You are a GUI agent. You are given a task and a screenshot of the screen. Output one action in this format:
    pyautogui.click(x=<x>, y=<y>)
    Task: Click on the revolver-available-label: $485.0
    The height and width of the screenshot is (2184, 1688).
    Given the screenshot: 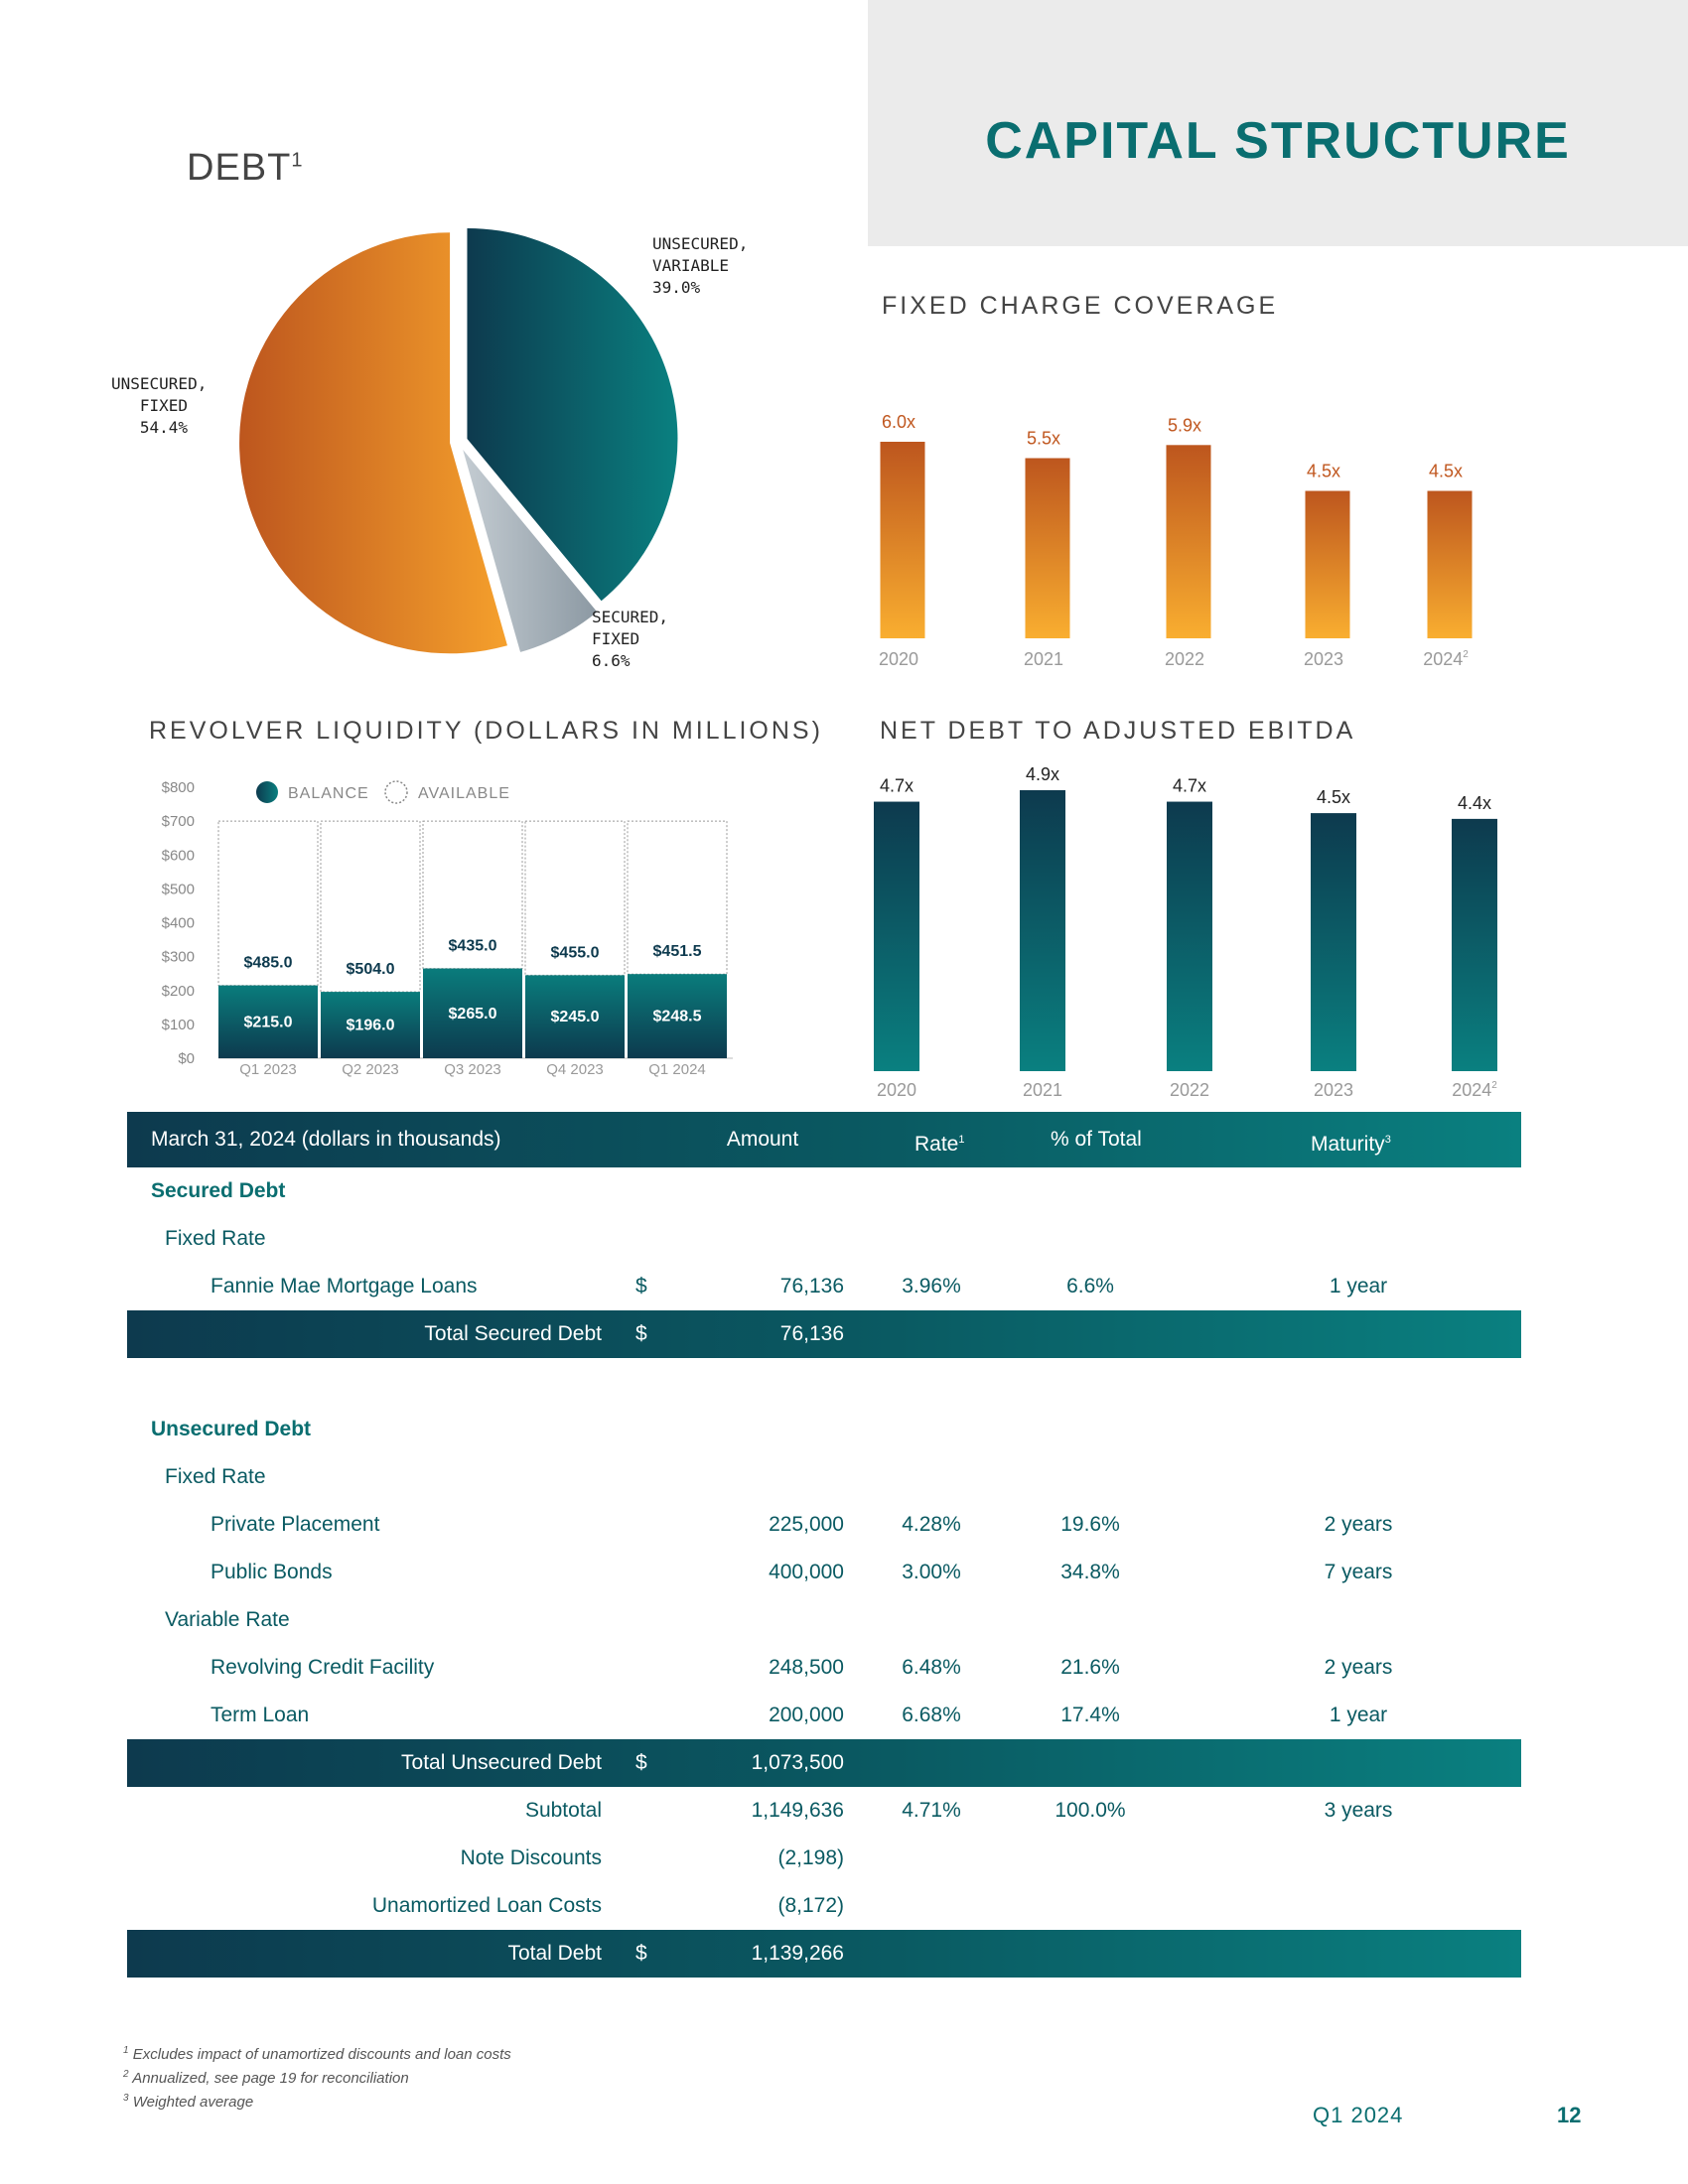 What is the action you would take?
    pyautogui.click(x=268, y=963)
    